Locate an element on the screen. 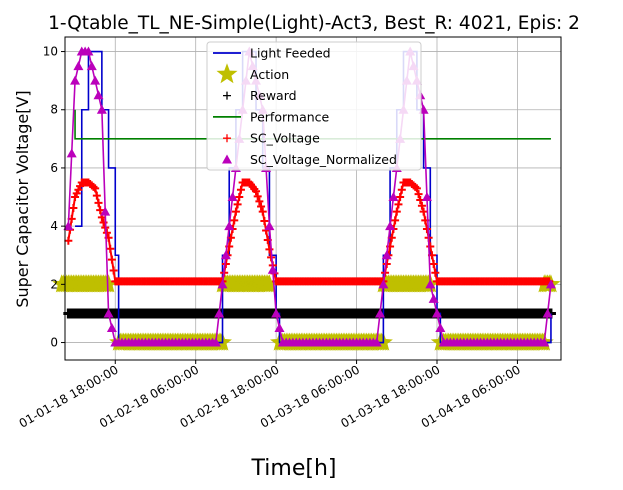 This screenshot has height=490, width=623. legend-box is located at coordinates (314, 106).